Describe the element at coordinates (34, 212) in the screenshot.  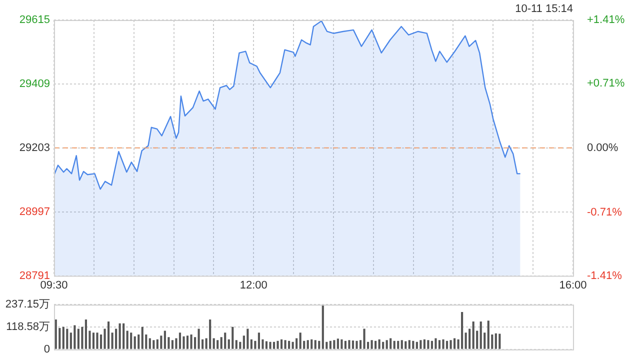
I see `y-tick-label: 28997` at that location.